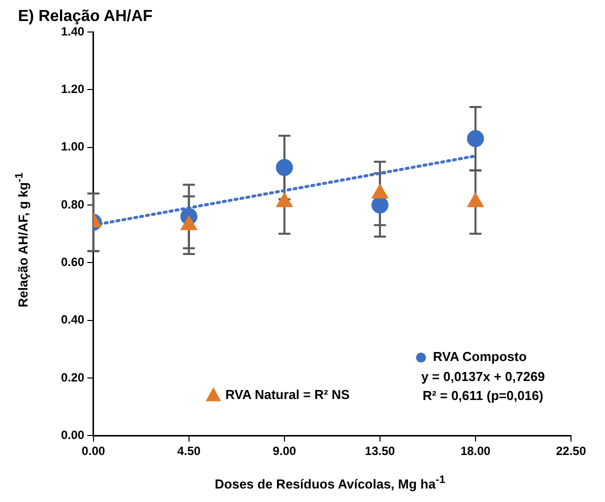 This screenshot has height=502, width=605. I want to click on chart-title: E) Relação AH/AF, so click(85, 17).